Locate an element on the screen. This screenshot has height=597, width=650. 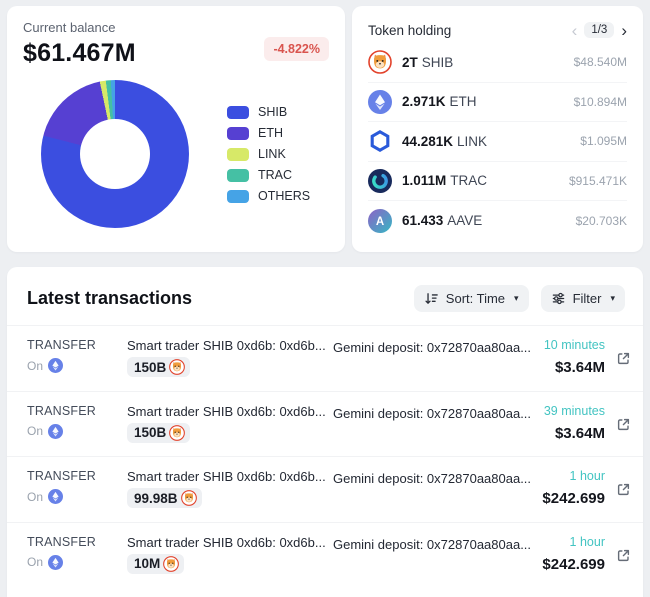
balance-change-badge: -4.822% is located at coordinates (296, 49).